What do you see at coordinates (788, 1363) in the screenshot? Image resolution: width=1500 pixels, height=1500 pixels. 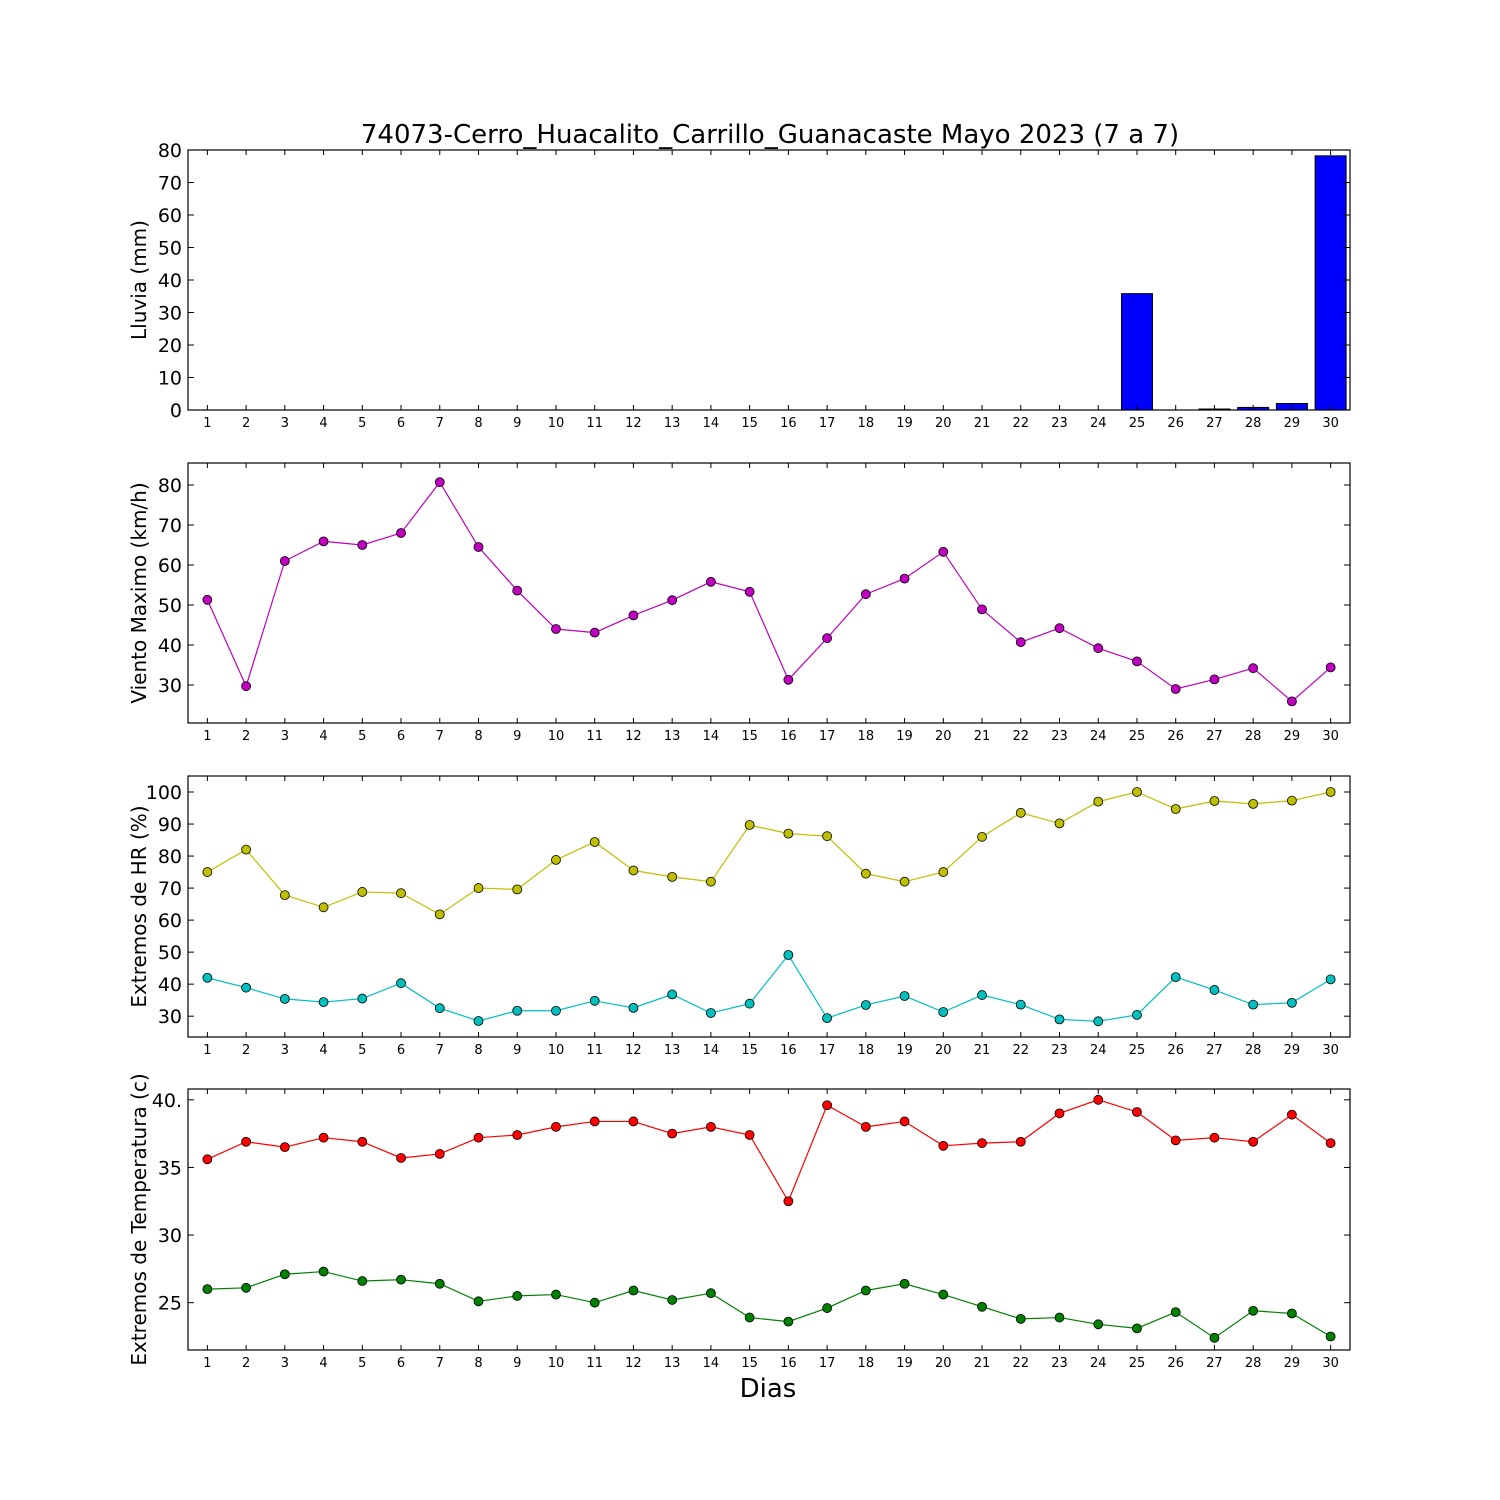 I see `temperature-xtick-label: 16` at bounding box center [788, 1363].